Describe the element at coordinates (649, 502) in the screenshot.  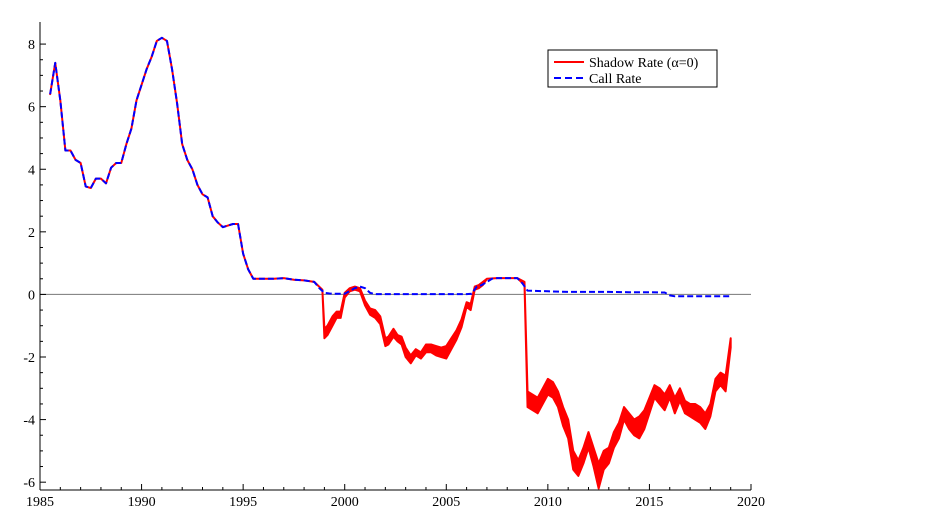
I see `x-tick-label: 2015` at that location.